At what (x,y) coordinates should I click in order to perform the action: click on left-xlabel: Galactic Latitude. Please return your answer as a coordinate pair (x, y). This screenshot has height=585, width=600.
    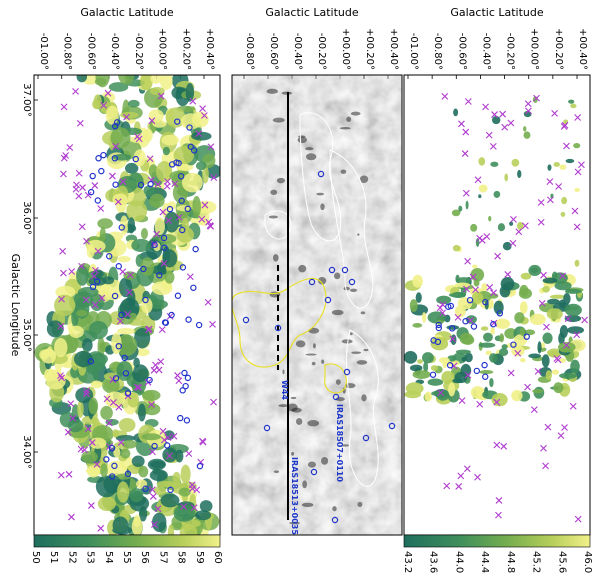
    Looking at the image, I should click on (127, 12).